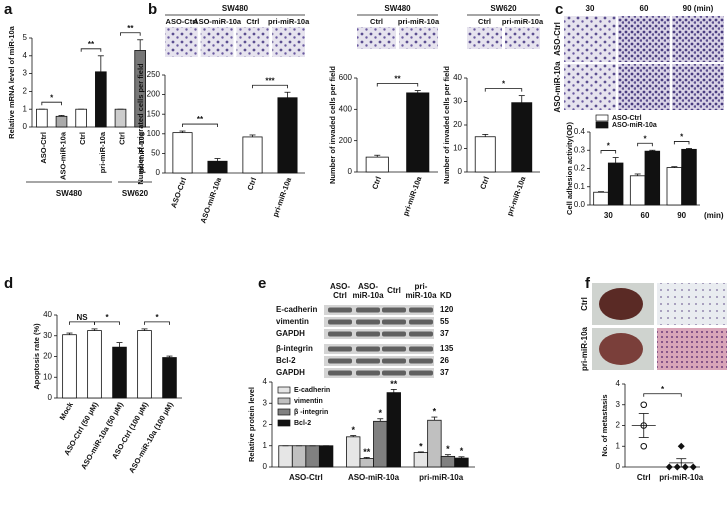 Image resolution: width=727 pixels, height=513 pixels. What do you see at coordinates (292, 321) in the screenshot?
I see `blot-row-label: vimentin` at bounding box center [292, 321].